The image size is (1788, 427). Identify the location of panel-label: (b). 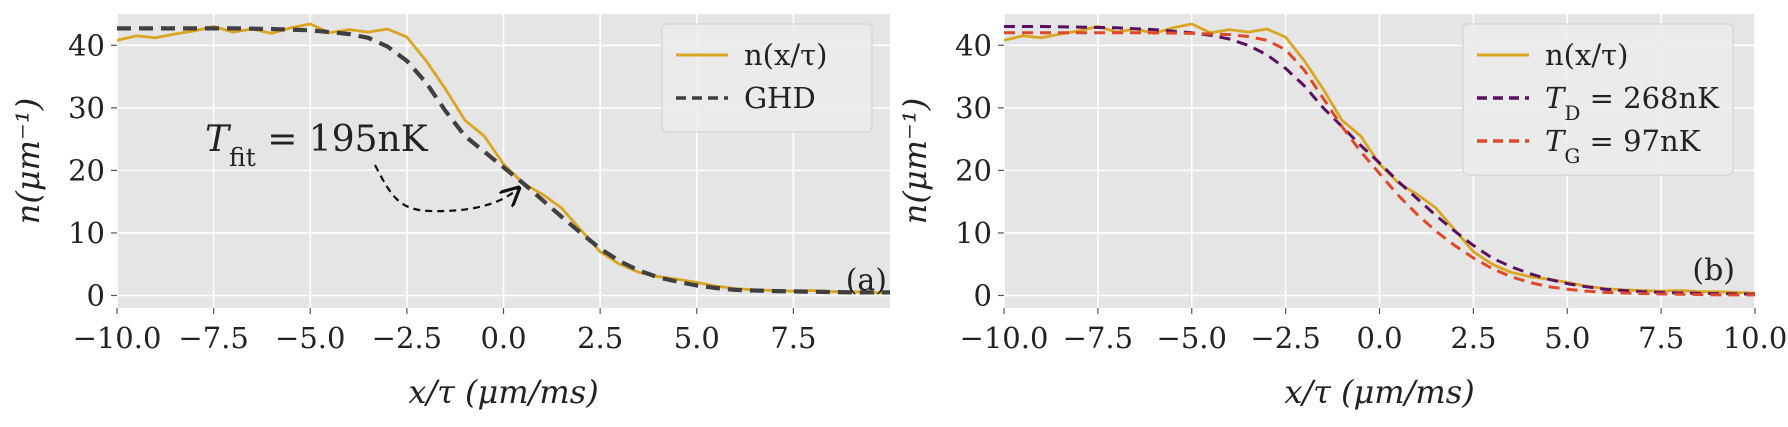
(1713, 270).